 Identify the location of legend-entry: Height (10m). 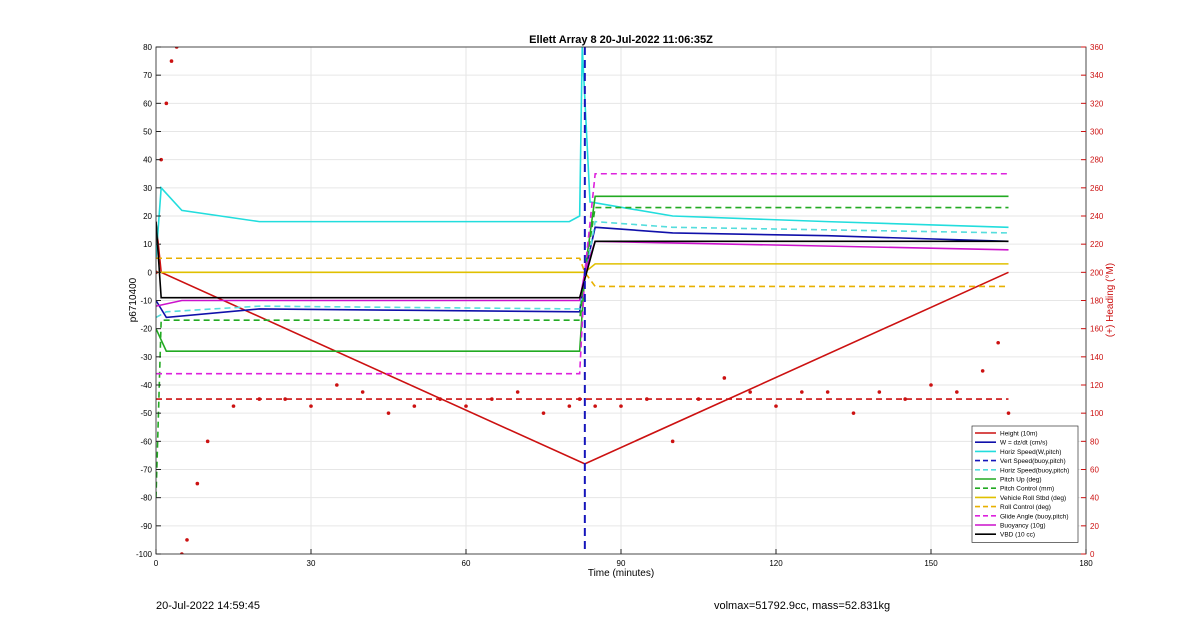
(1019, 434).